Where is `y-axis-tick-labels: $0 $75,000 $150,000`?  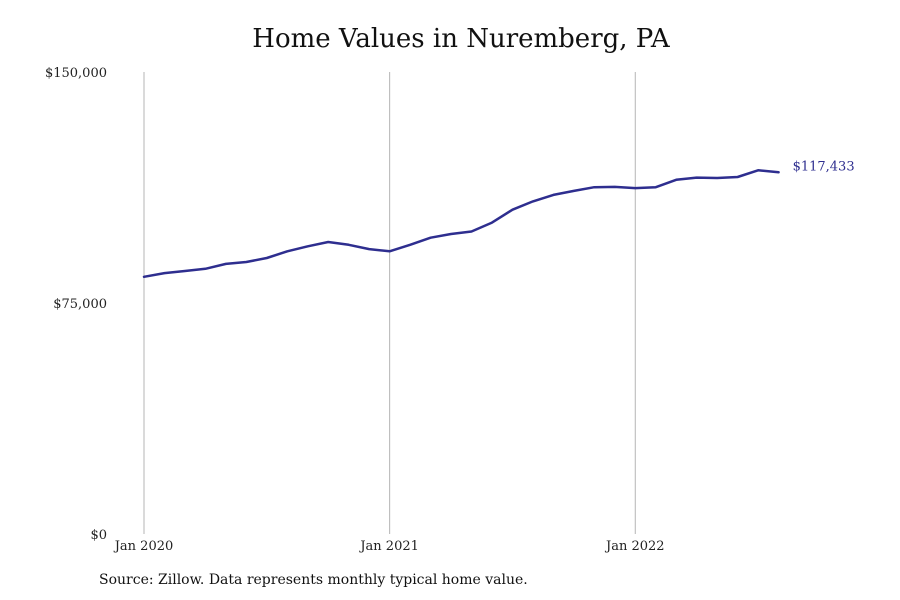 y-axis-tick-labels: $0 $75,000 $150,000 is located at coordinates (76, 304).